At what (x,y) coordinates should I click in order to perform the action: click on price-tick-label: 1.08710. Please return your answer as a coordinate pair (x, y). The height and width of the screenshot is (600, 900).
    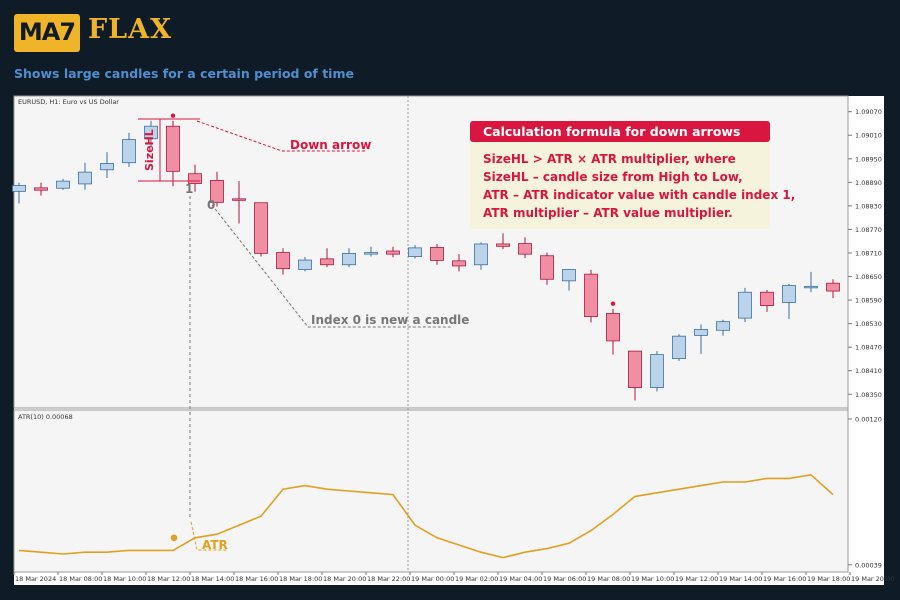
    Looking at the image, I should click on (868, 253).